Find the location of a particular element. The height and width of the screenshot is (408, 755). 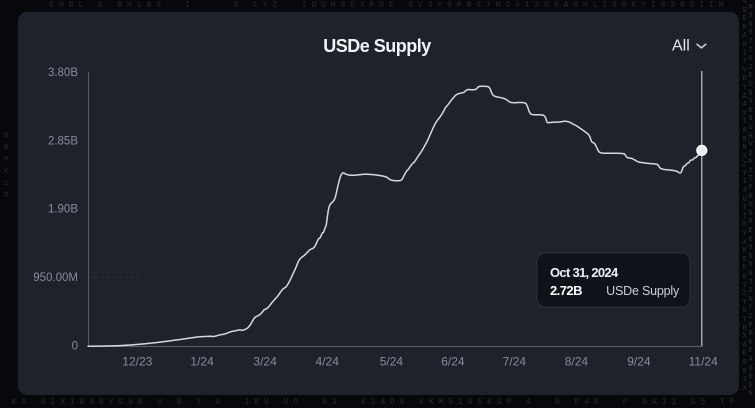

svg-text: 7/24 is located at coordinates (515, 362).